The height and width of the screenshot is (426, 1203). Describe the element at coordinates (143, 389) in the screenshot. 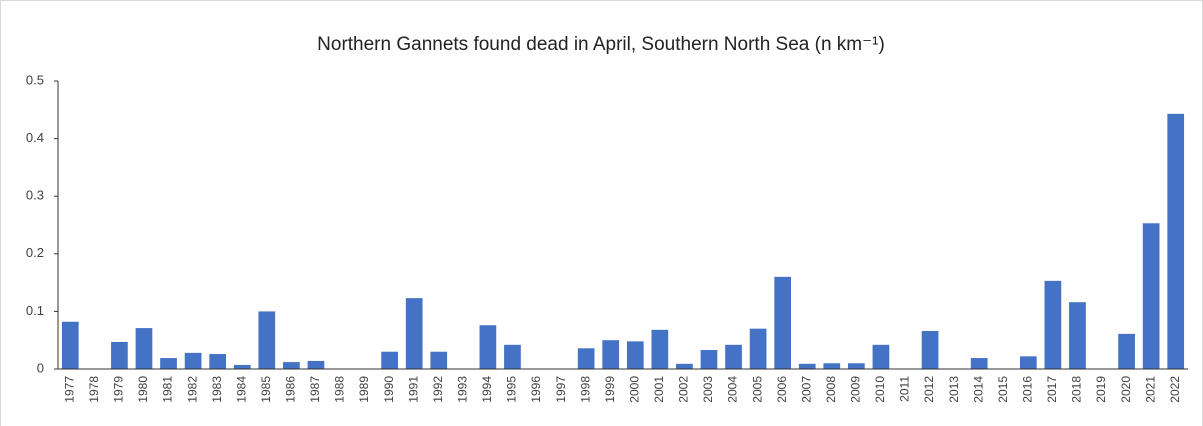

I see `x-tick-label: 1980` at that location.